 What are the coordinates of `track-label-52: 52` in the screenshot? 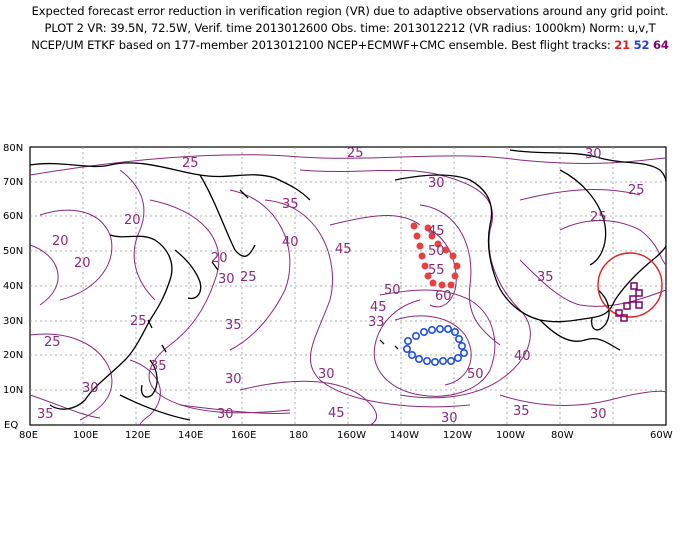 It's located at (641, 45).